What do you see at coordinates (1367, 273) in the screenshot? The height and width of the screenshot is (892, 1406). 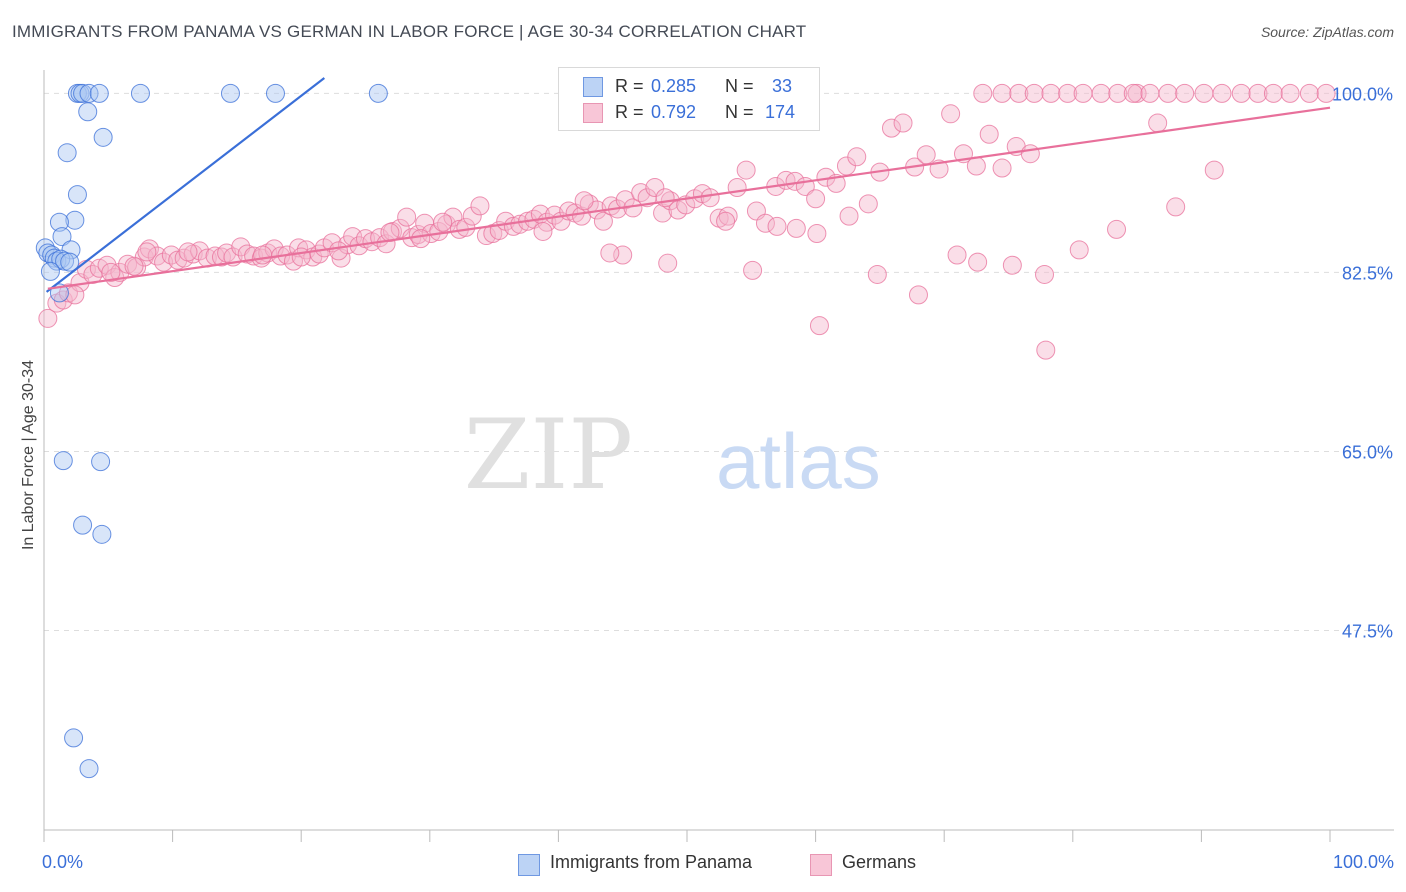 I see `y-tick-label: 82.5%` at bounding box center [1367, 273].